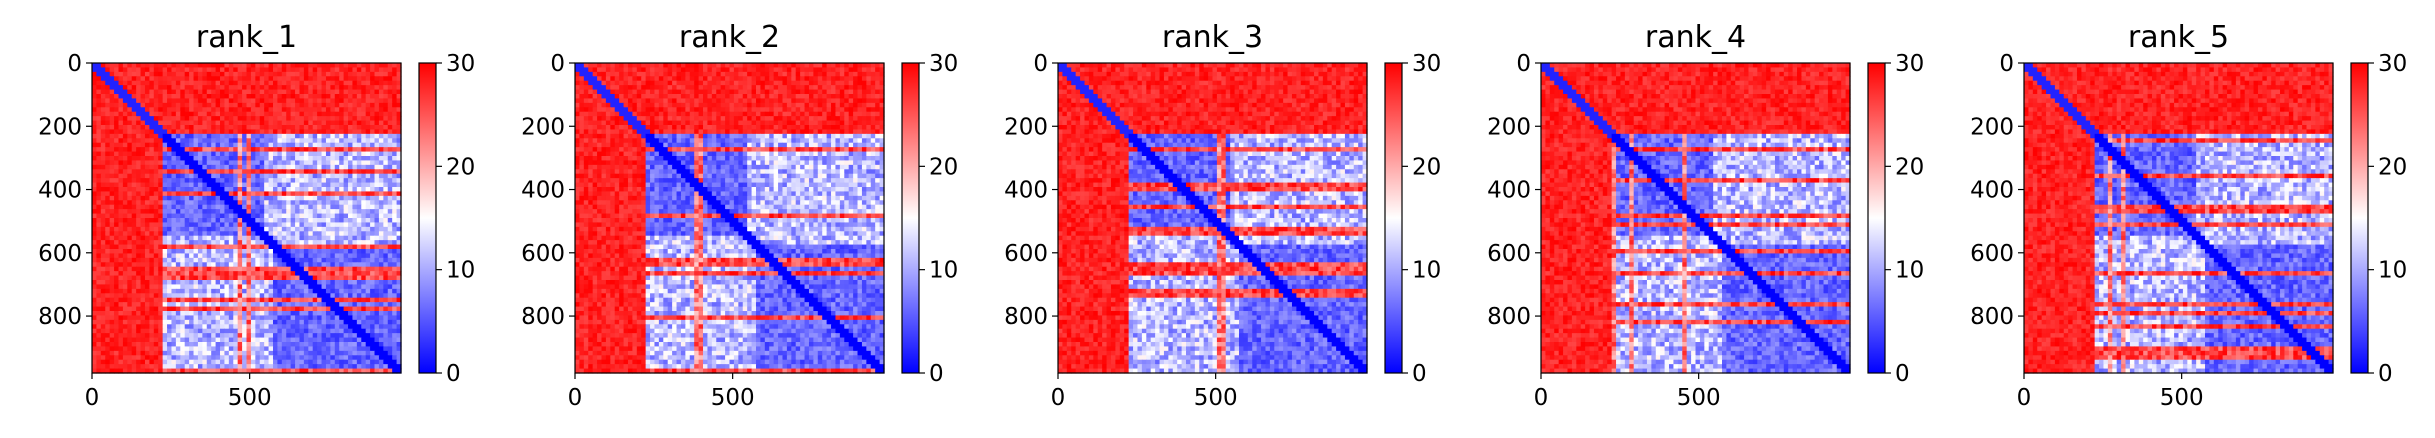 The height and width of the screenshot is (438, 2435). Describe the element at coordinates (1212, 37) in the screenshot. I see `panel-title: rank_3` at that location.